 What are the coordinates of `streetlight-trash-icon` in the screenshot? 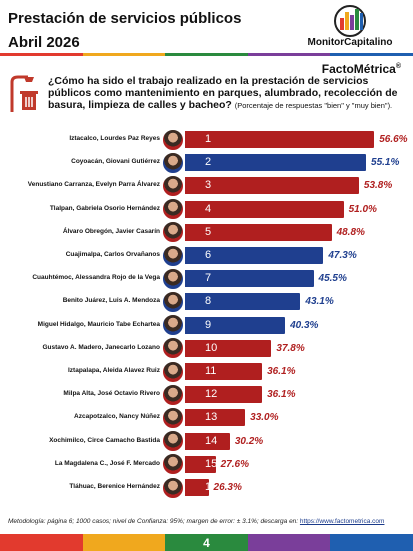 It's located at (24, 93).